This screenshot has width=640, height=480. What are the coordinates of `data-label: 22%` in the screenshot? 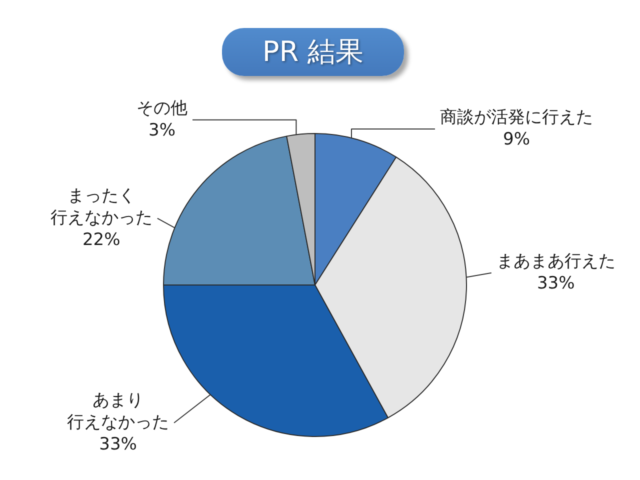 It's located at (101, 240).